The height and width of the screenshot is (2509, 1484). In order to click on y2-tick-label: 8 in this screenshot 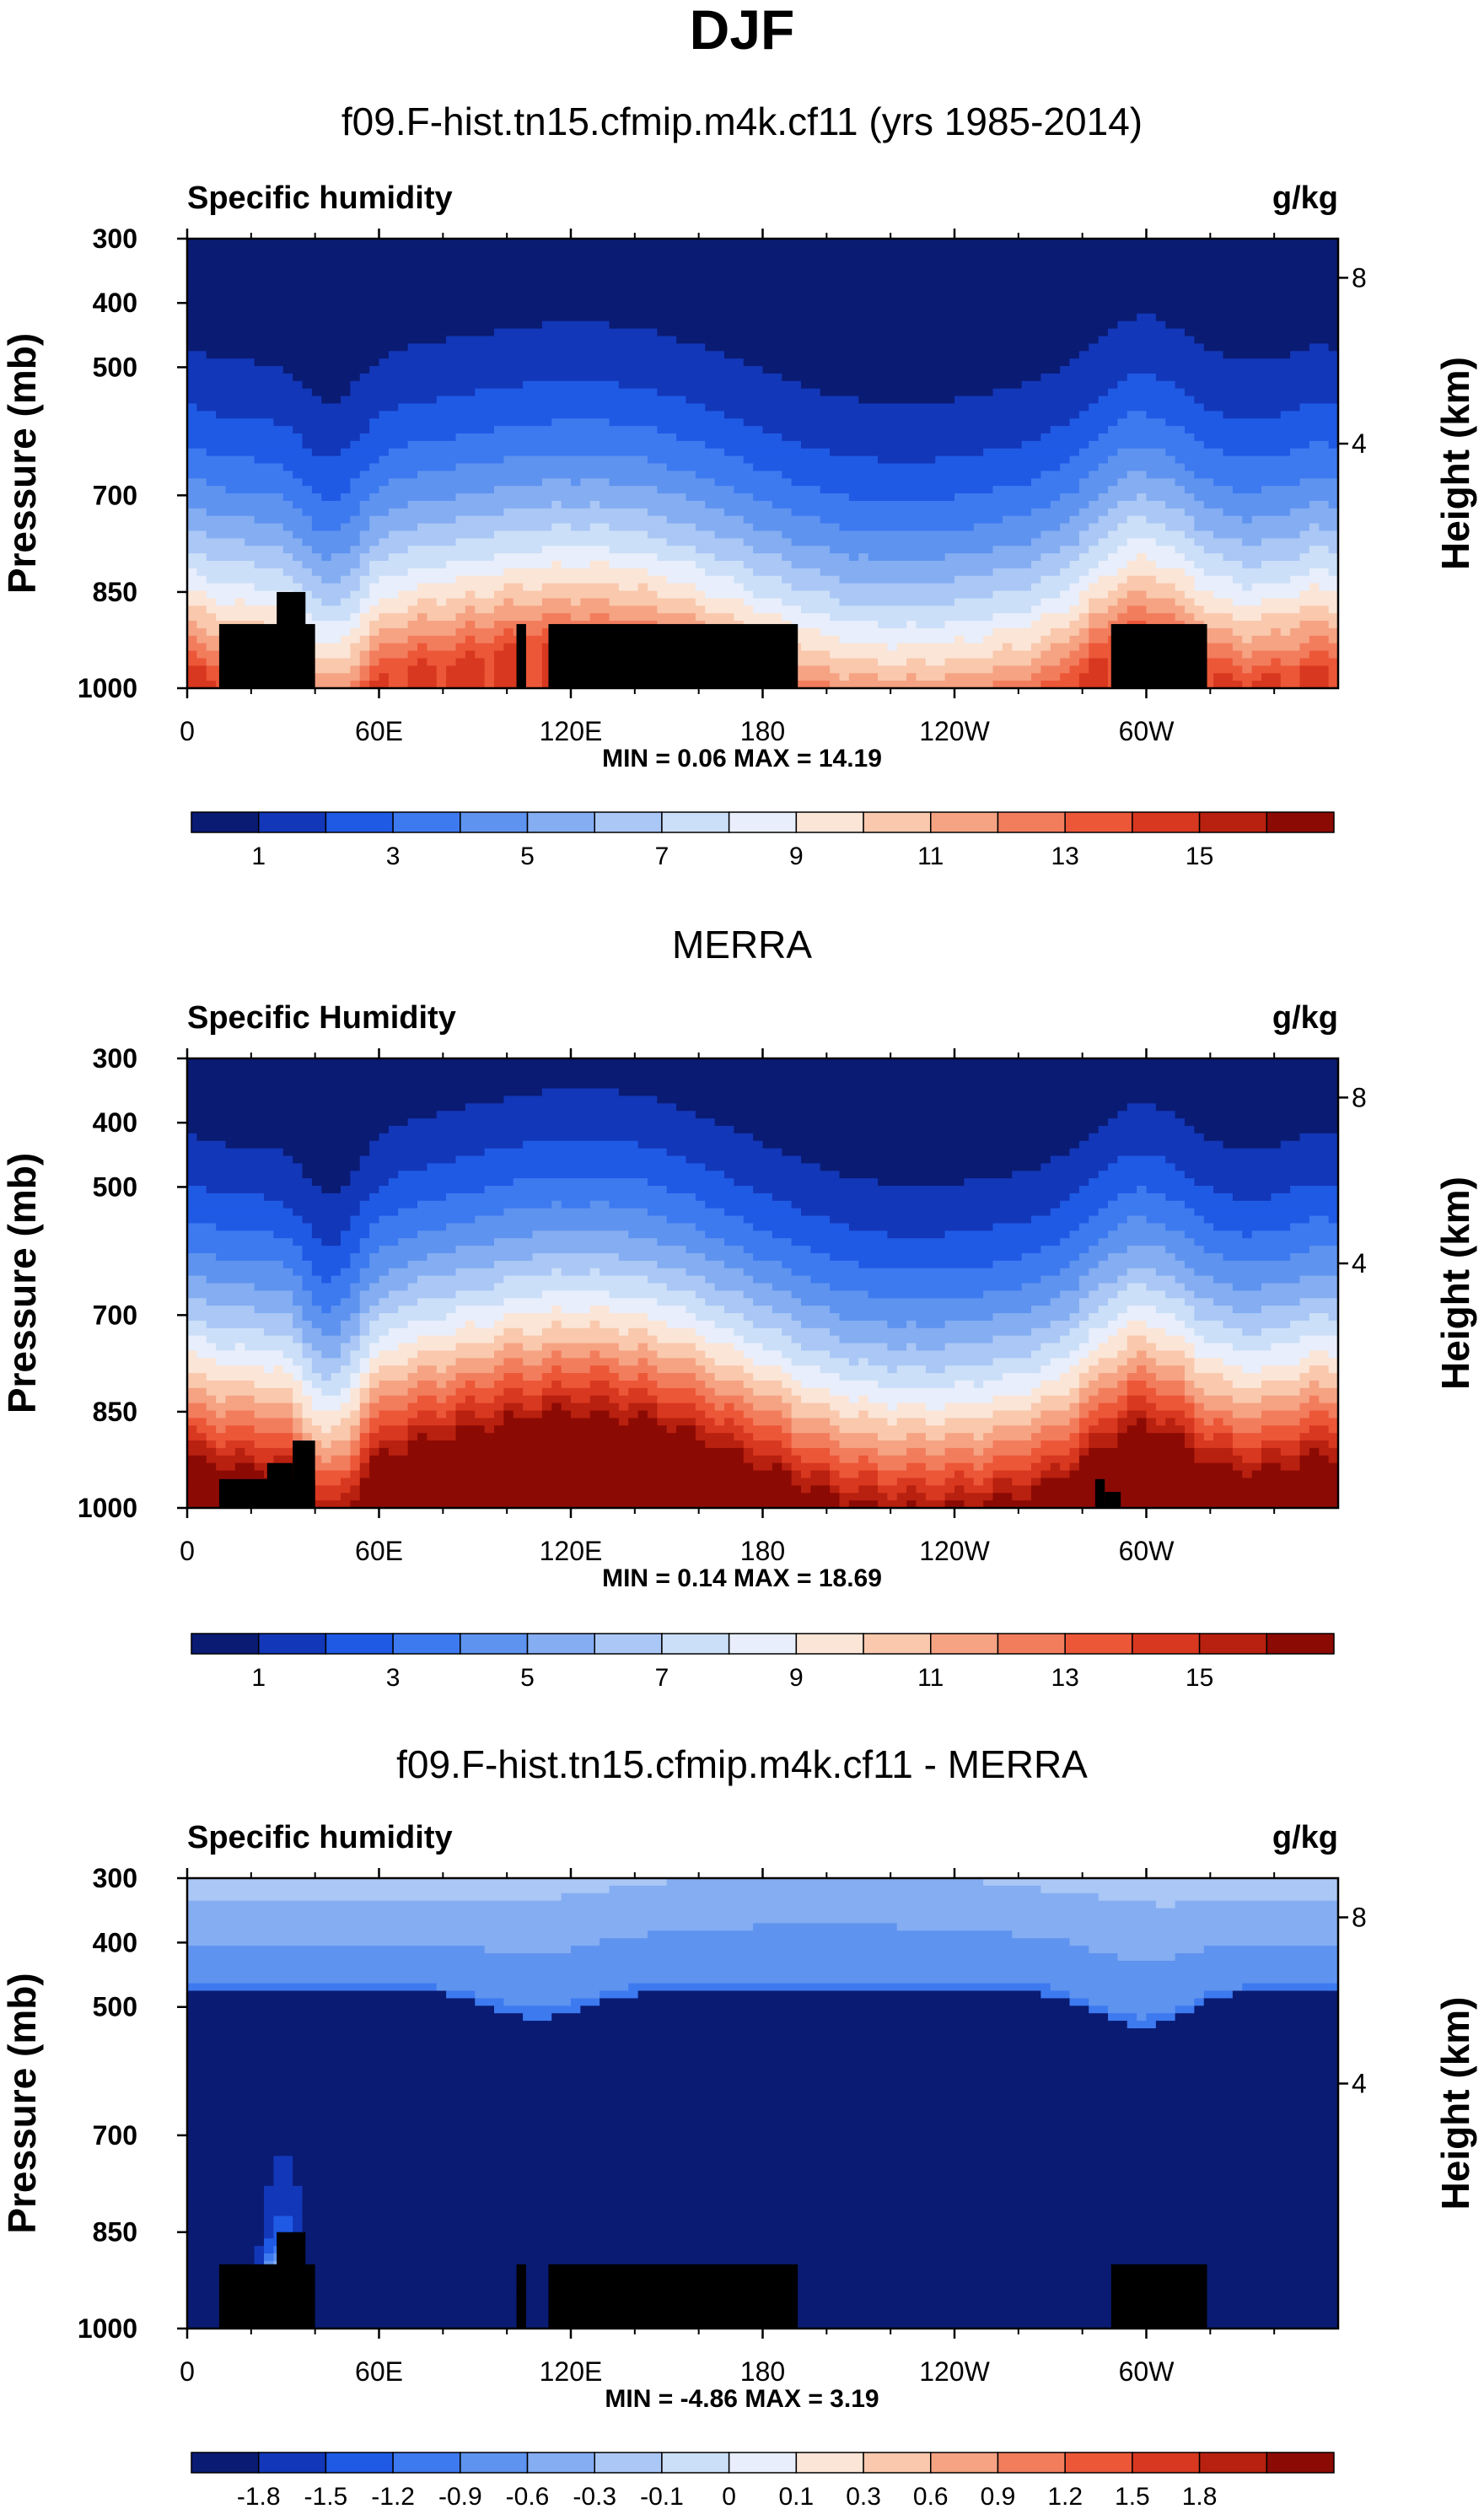, I will do `click(1359, 1097)`.